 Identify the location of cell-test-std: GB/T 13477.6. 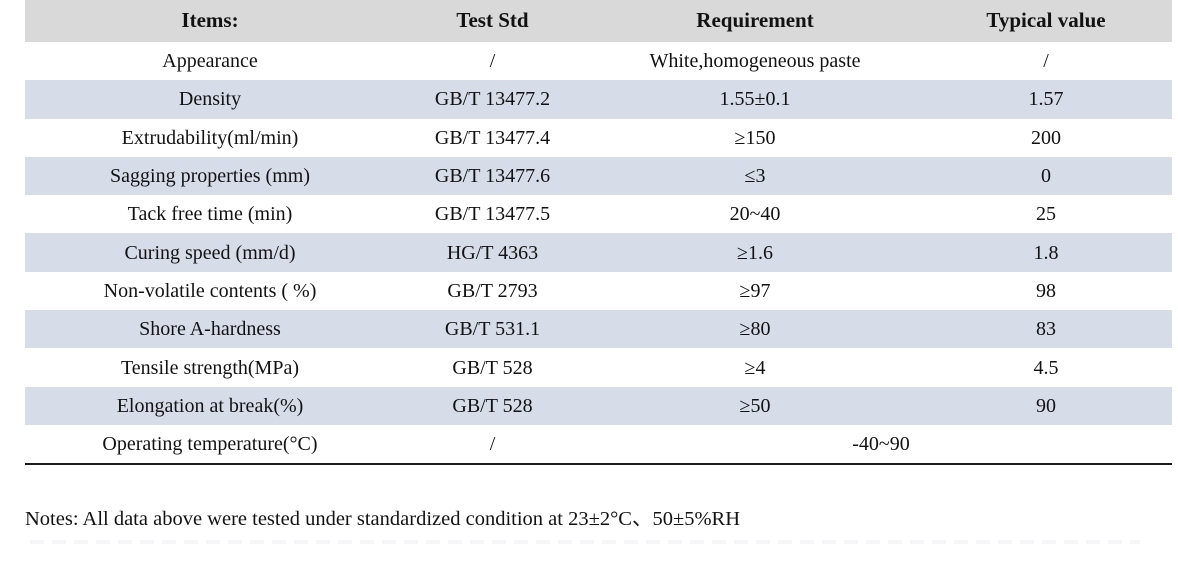
(492, 176).